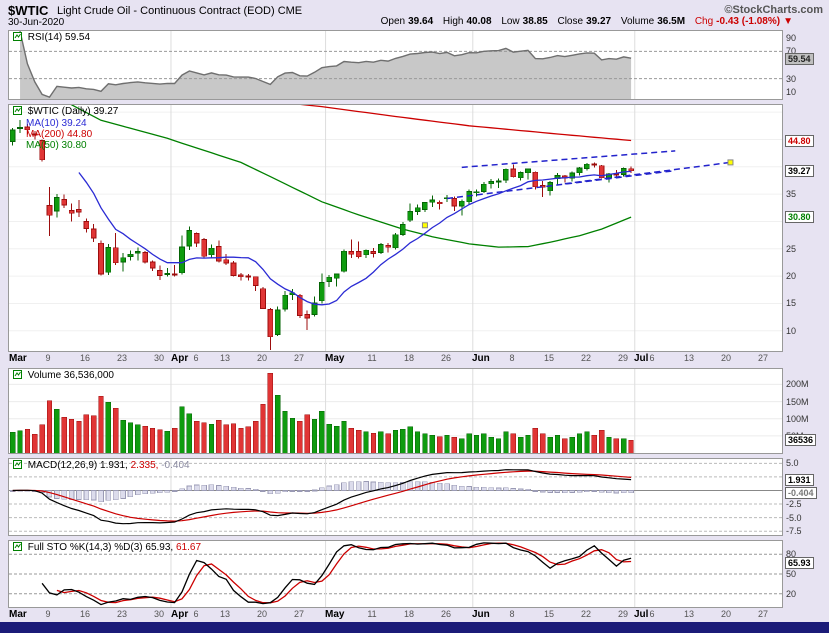 Image resolution: width=829 pixels, height=633 pixels. I want to click on chg-value: -0.43 (-1.08%), so click(748, 21).